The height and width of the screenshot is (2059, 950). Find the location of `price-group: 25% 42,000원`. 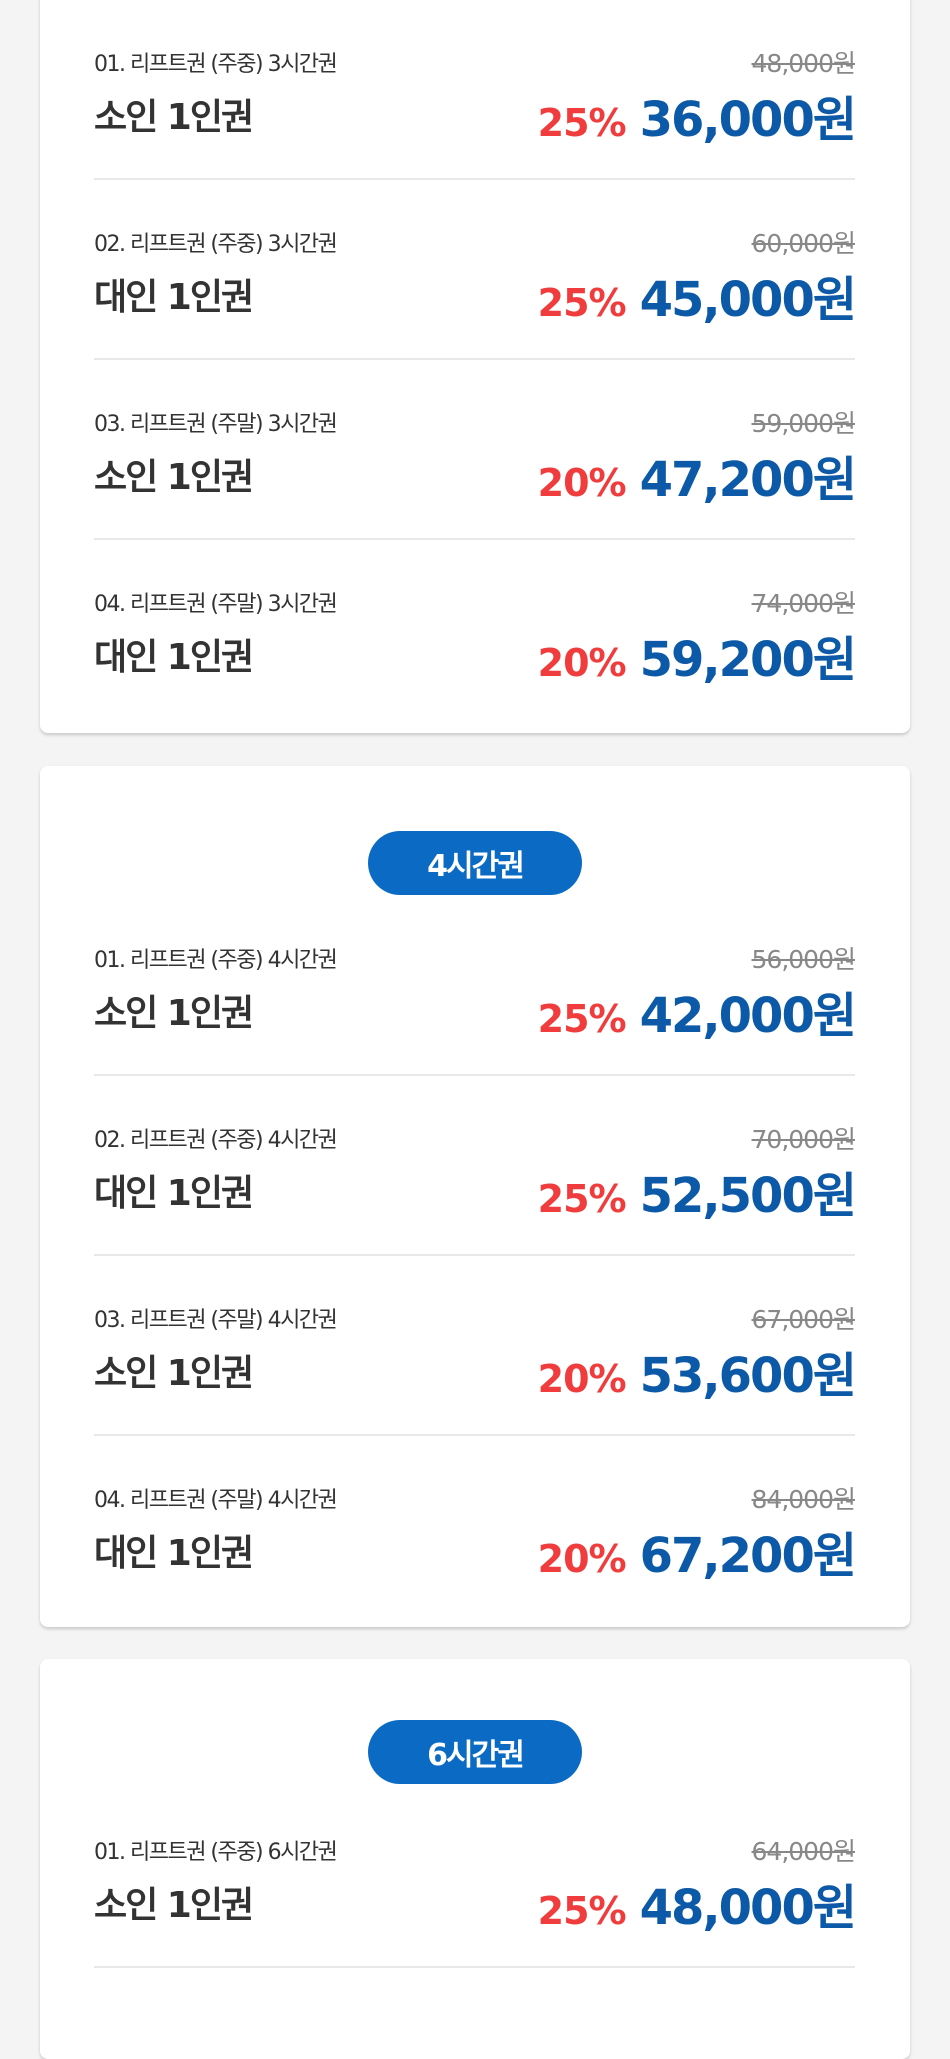

price-group: 25% 42,000원 is located at coordinates (697, 1011).